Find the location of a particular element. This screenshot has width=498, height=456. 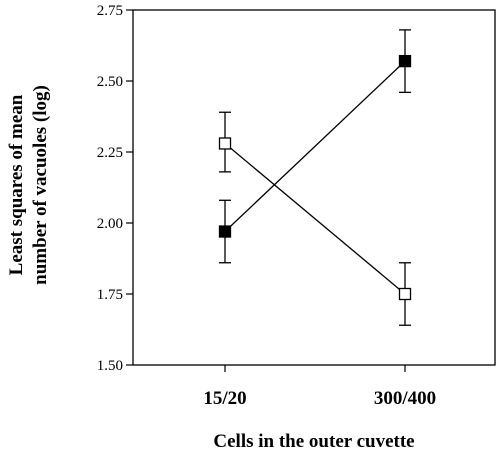

x-axis-title: Cells in the outer cuvette is located at coordinates (313, 441).